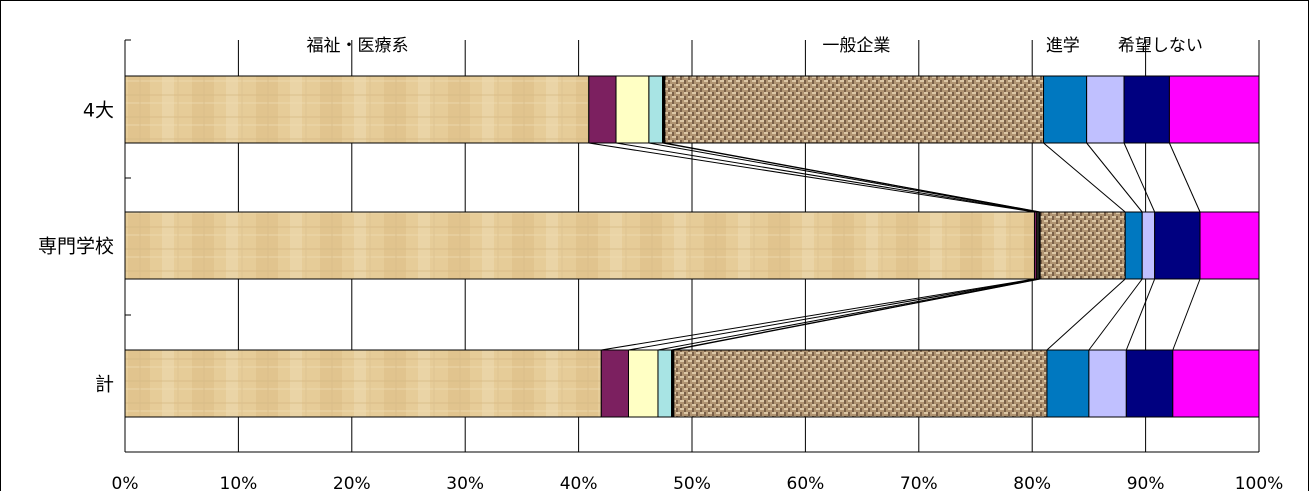 This screenshot has height=491, width=1309. Describe the element at coordinates (1259, 482) in the screenshot. I see `x-tick-label: 100%` at that location.